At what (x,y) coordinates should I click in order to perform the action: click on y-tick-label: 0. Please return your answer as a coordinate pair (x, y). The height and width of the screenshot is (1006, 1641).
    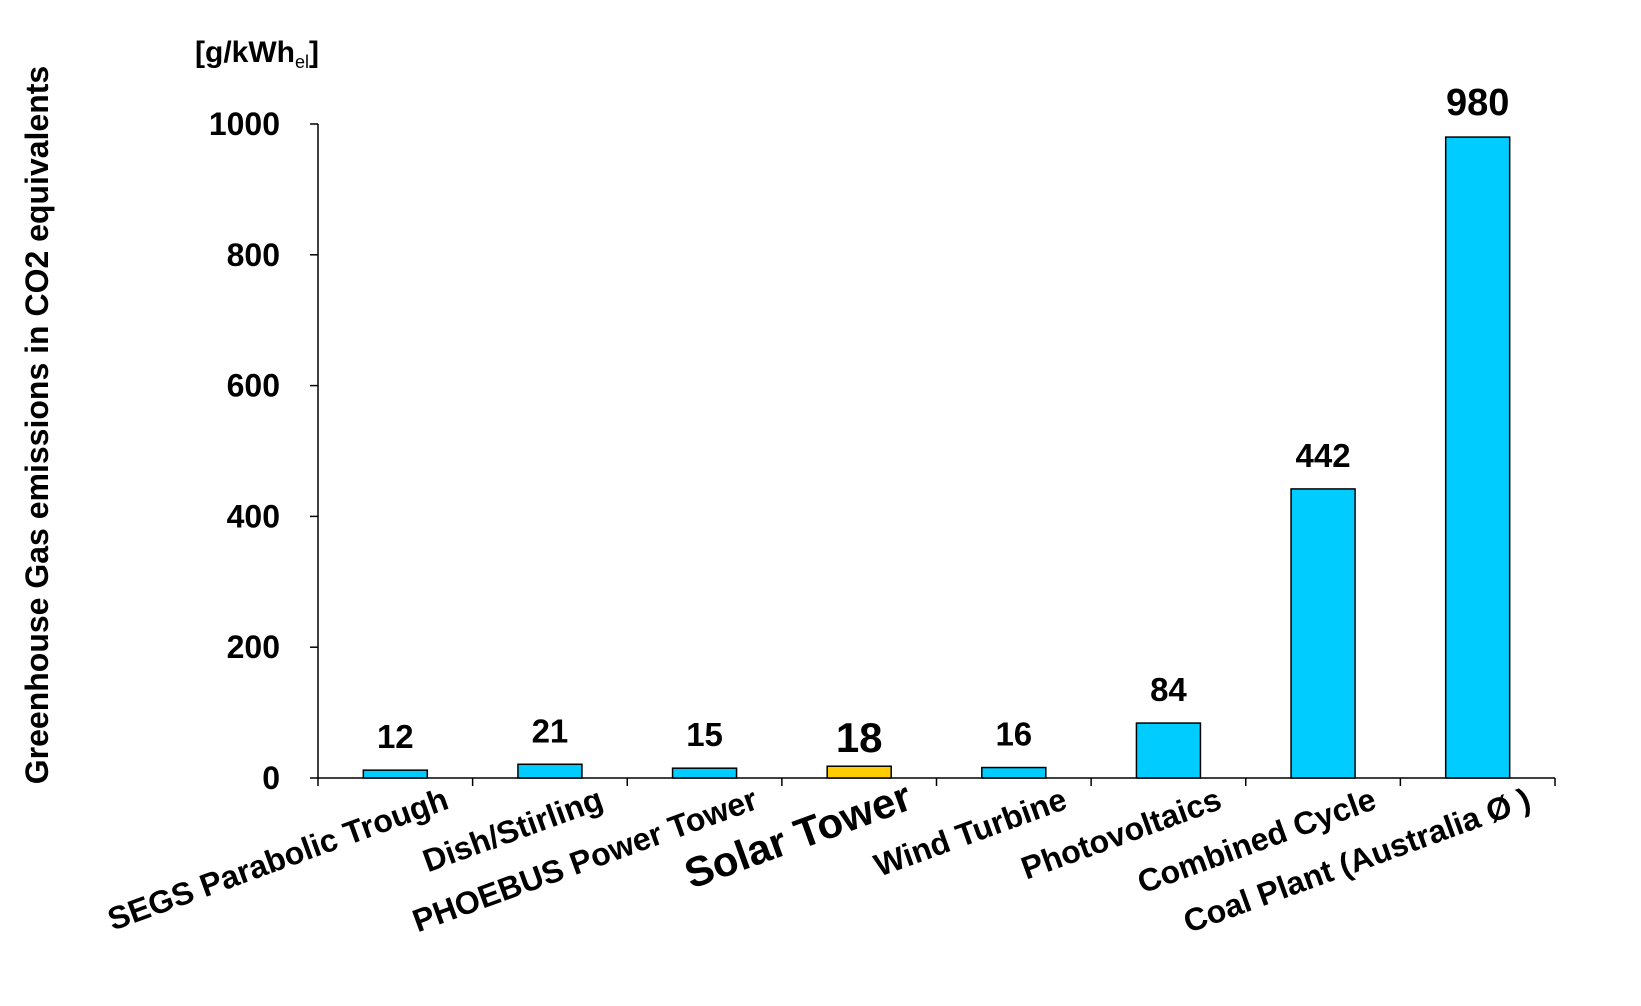
    Looking at the image, I should click on (271, 778).